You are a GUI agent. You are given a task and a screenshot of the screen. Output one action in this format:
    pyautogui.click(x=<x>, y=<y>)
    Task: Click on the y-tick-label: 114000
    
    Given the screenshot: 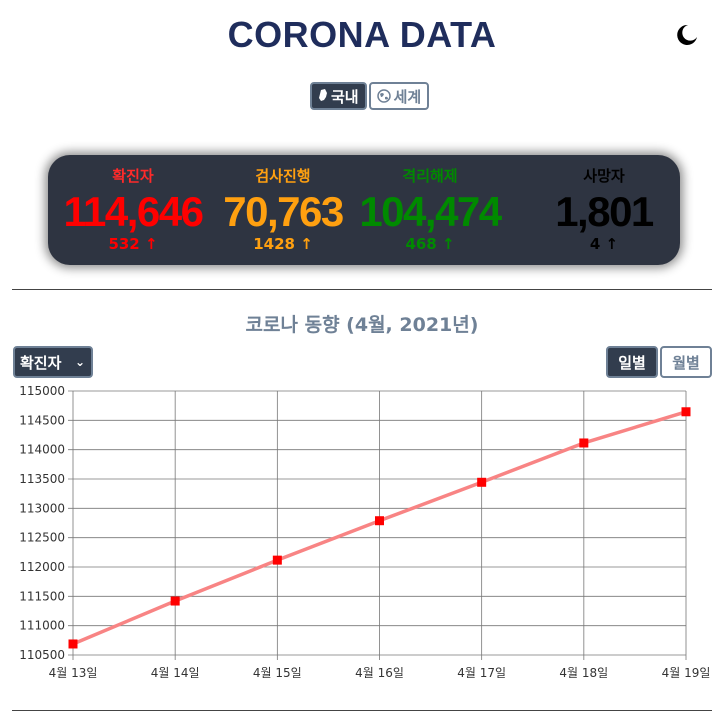 What is the action you would take?
    pyautogui.click(x=42, y=450)
    